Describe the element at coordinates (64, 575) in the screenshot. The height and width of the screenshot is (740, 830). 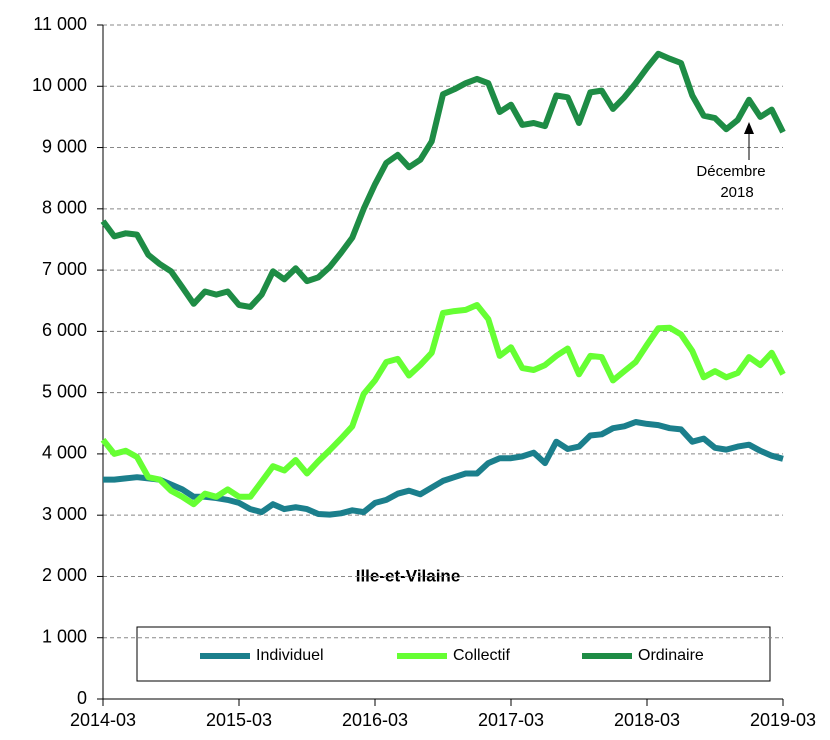
I see `y-tick-label: 2 000` at that location.